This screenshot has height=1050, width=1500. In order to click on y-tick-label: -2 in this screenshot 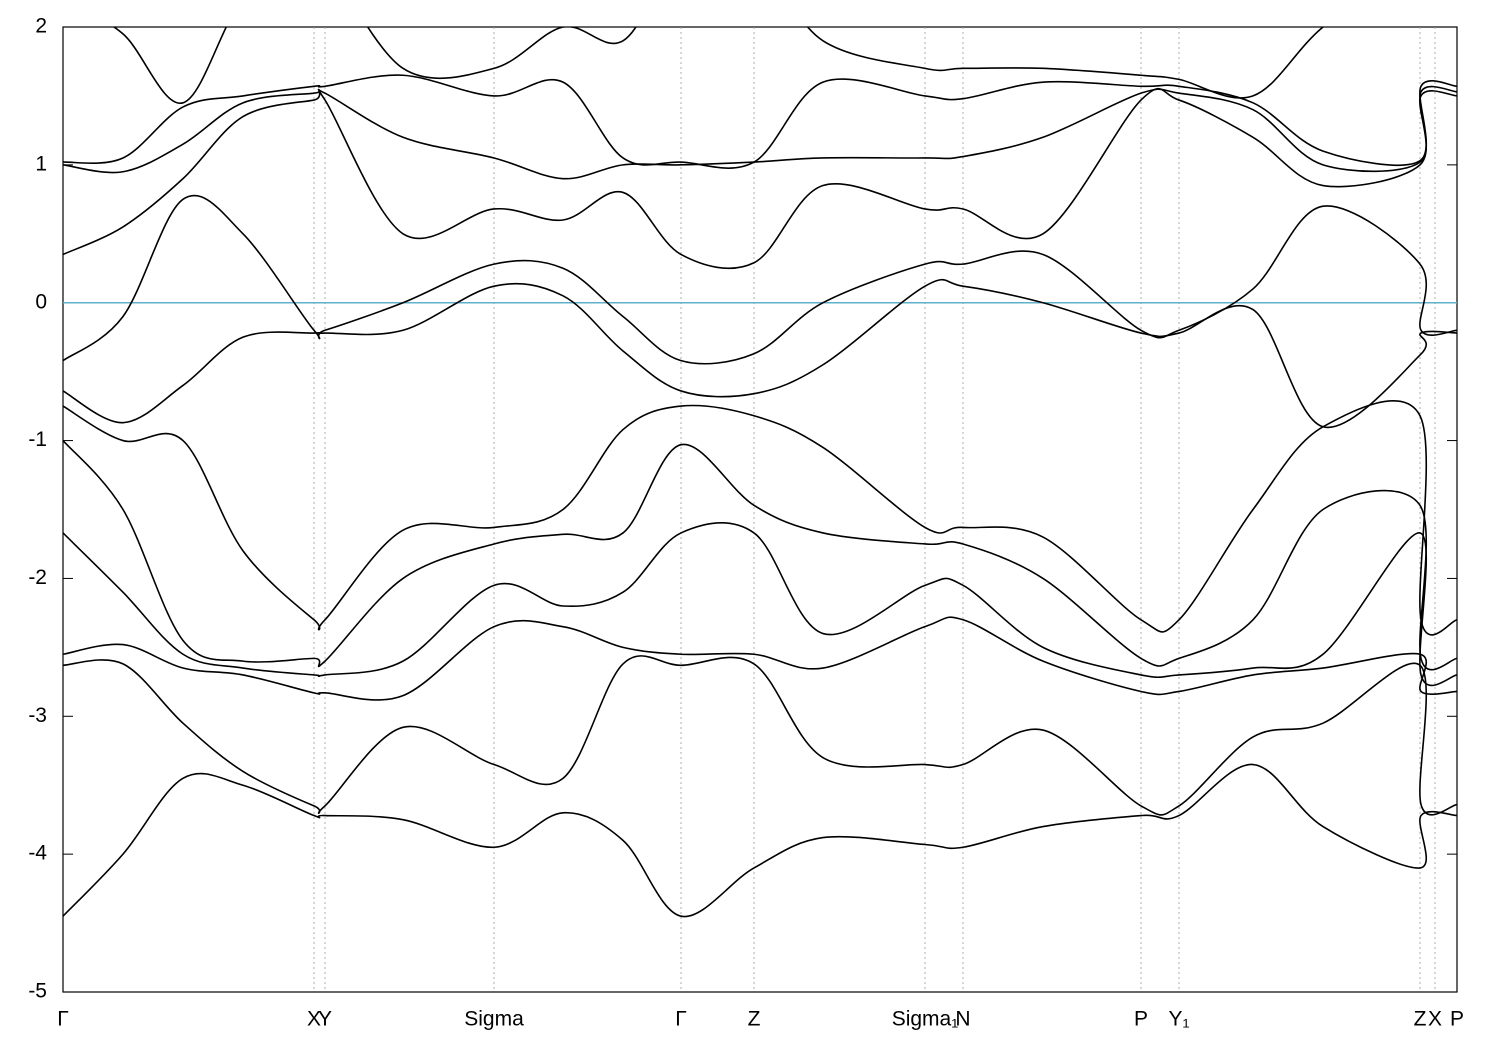, I will do `click(37, 577)`.